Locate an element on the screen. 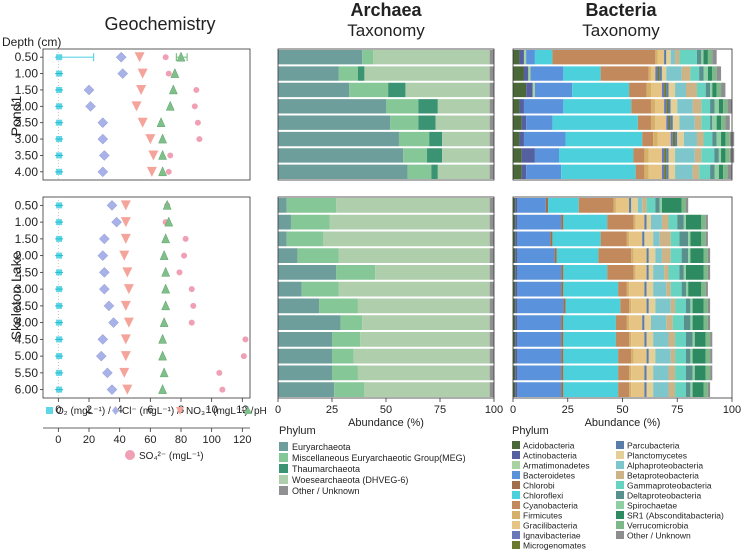  bacteria-x-axis-label: Abundance (%) is located at coordinates (623, 423).